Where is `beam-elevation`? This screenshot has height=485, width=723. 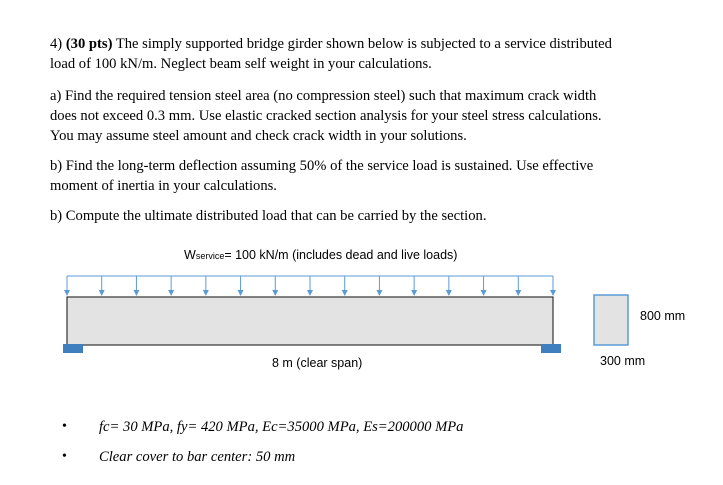
beam-elevation is located at coordinates (310, 321).